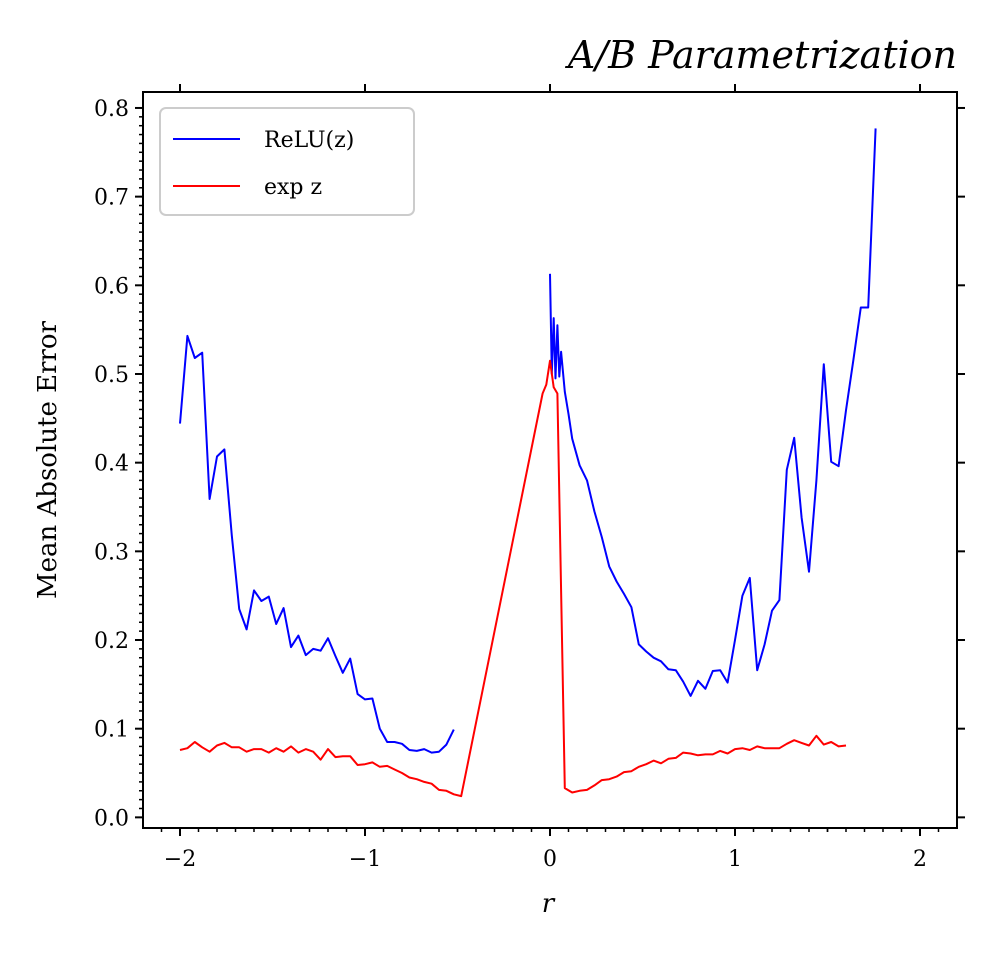 The width and height of the screenshot is (986, 956). I want to click on y-tick-label: 0.1, so click(111, 730).